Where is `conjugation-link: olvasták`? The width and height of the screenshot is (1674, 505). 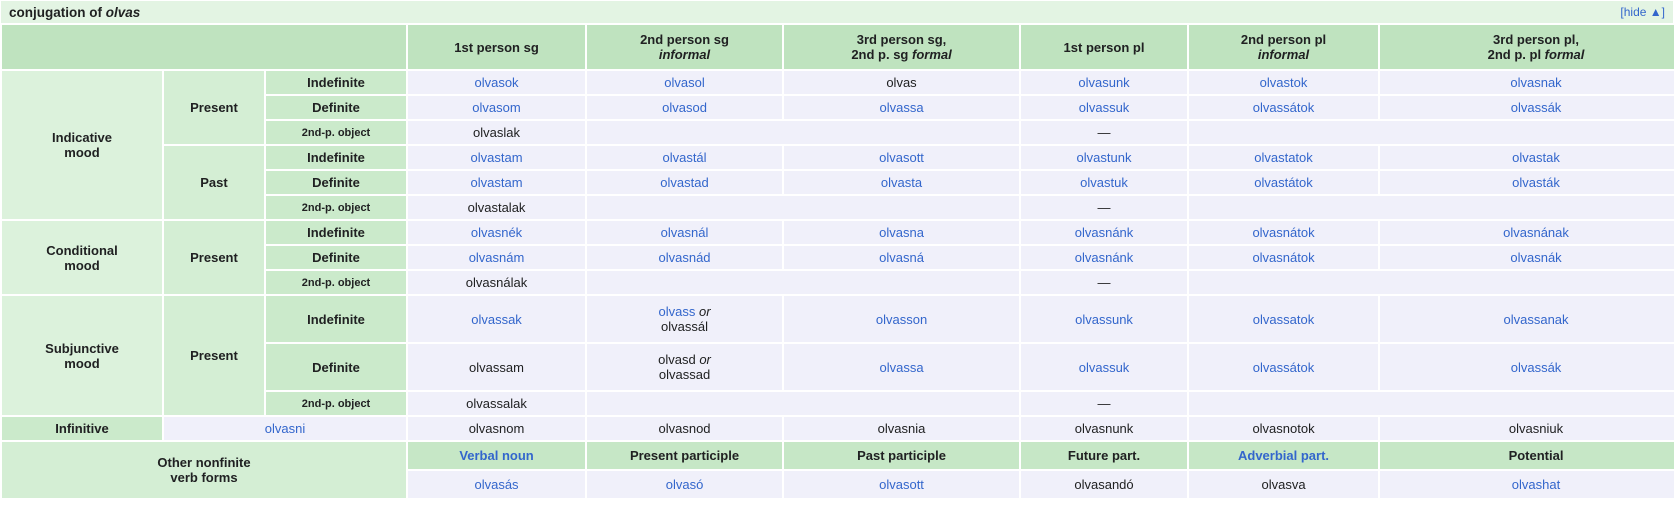 conjugation-link: olvasták is located at coordinates (1536, 182).